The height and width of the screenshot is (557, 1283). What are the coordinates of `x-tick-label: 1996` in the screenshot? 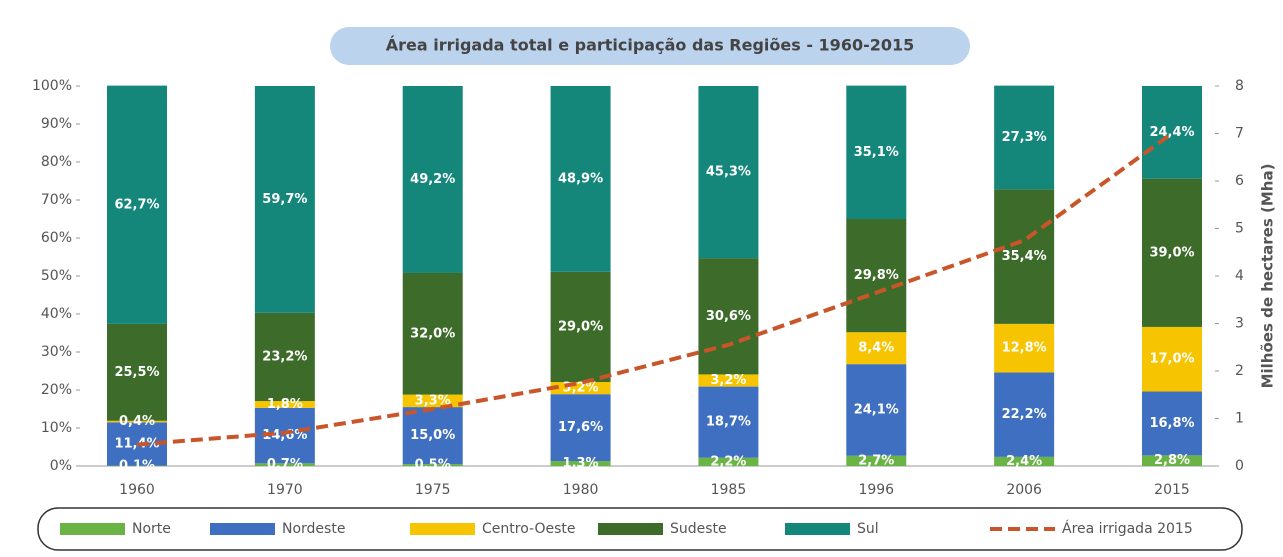 It's located at (876, 490).